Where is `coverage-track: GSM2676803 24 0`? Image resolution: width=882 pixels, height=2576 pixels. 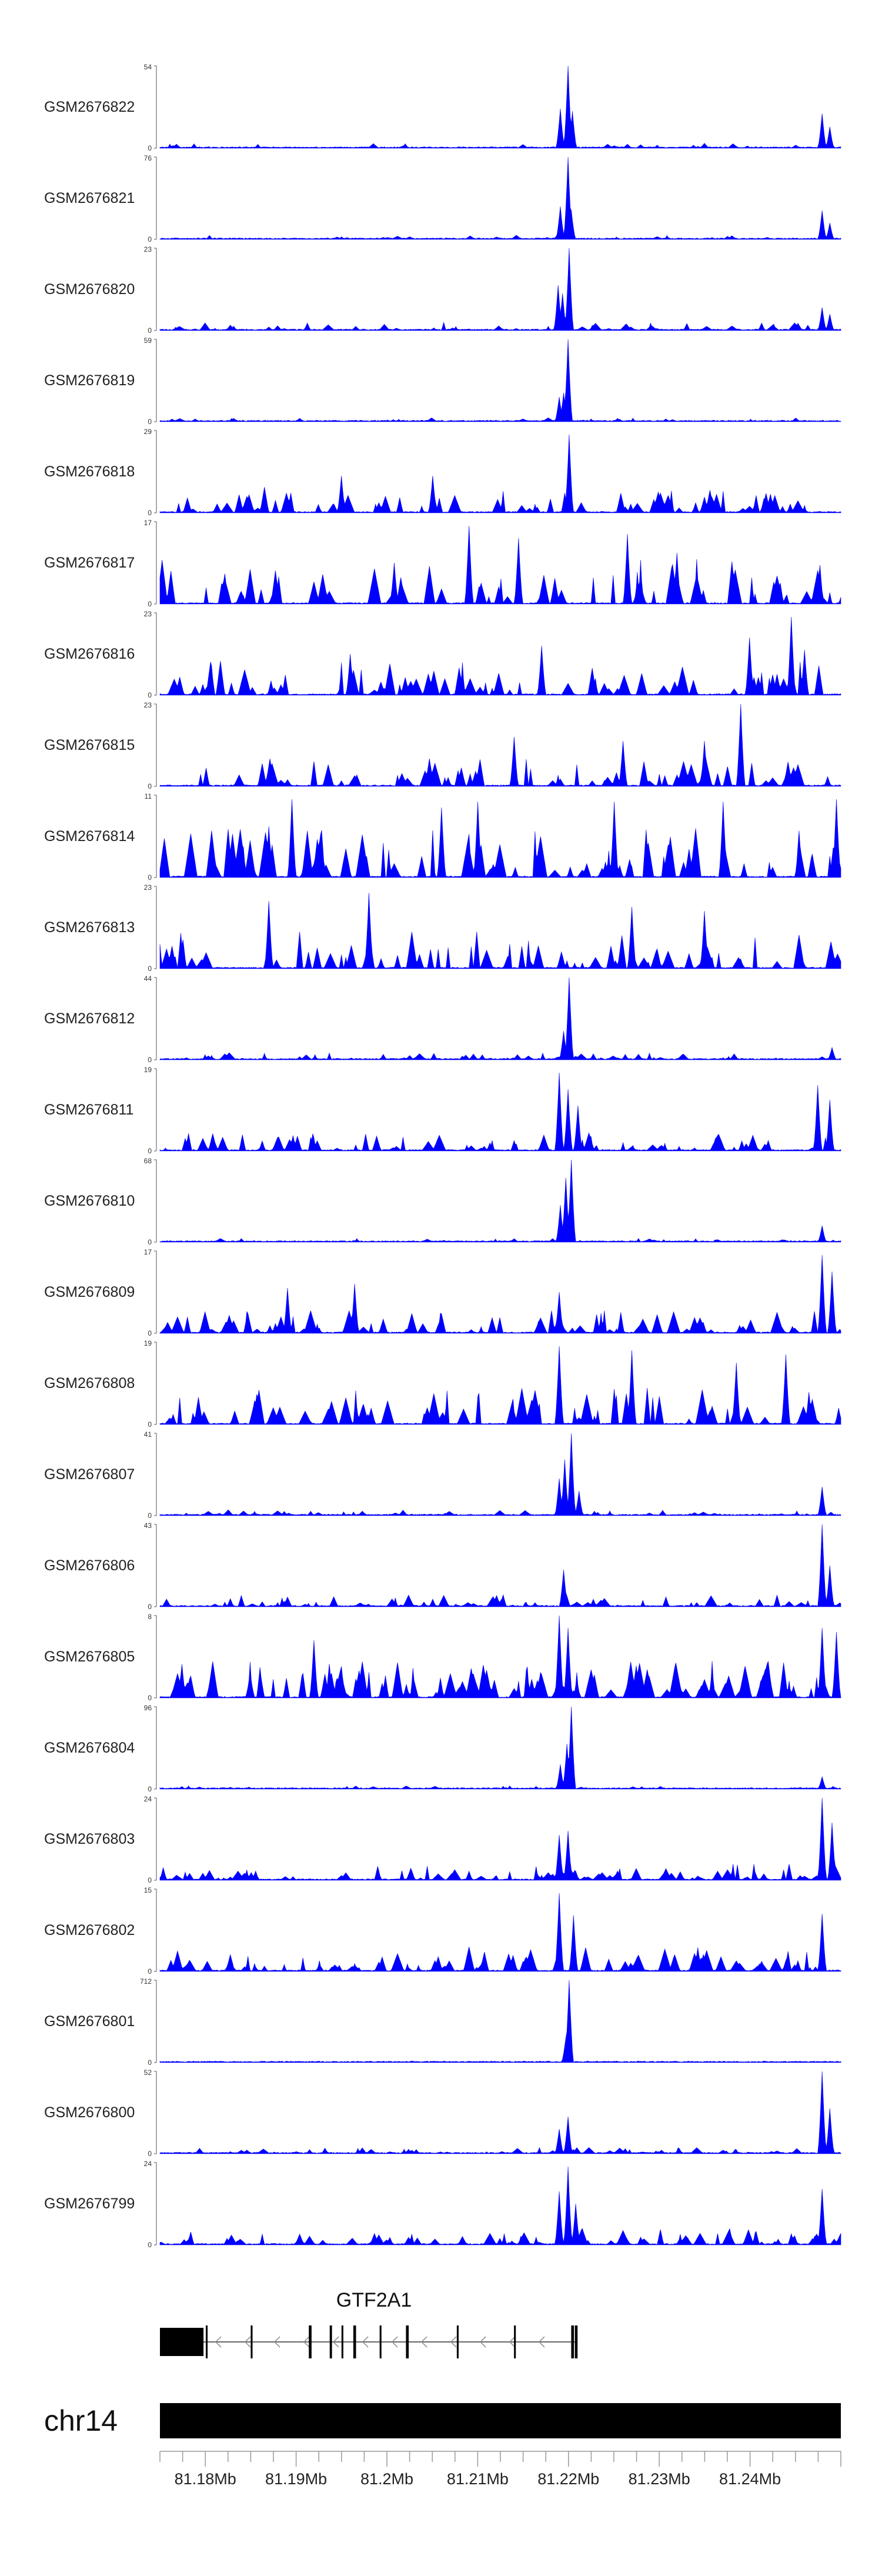 coverage-track: GSM2676803 24 0 is located at coordinates (442, 1839).